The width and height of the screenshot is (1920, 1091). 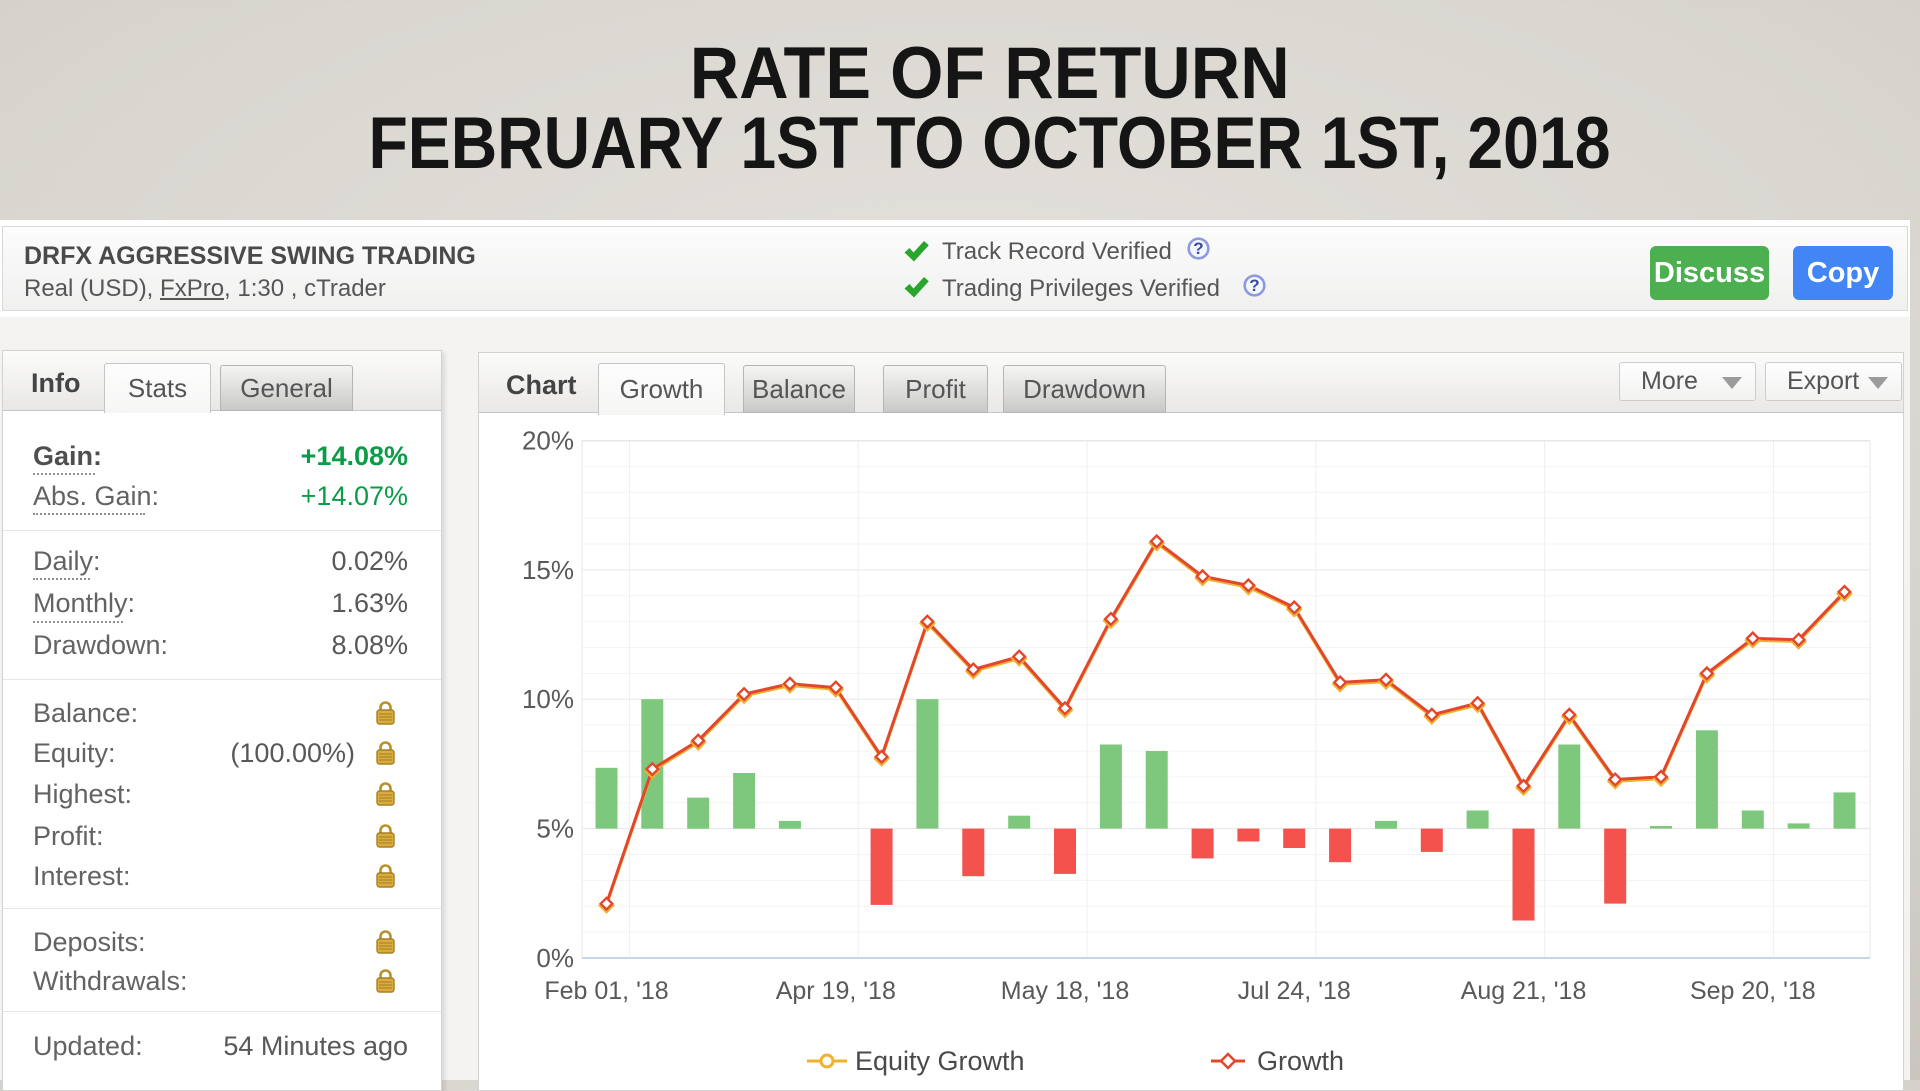 I want to click on svg-text: Feb 01, '18, so click(x=606, y=991).